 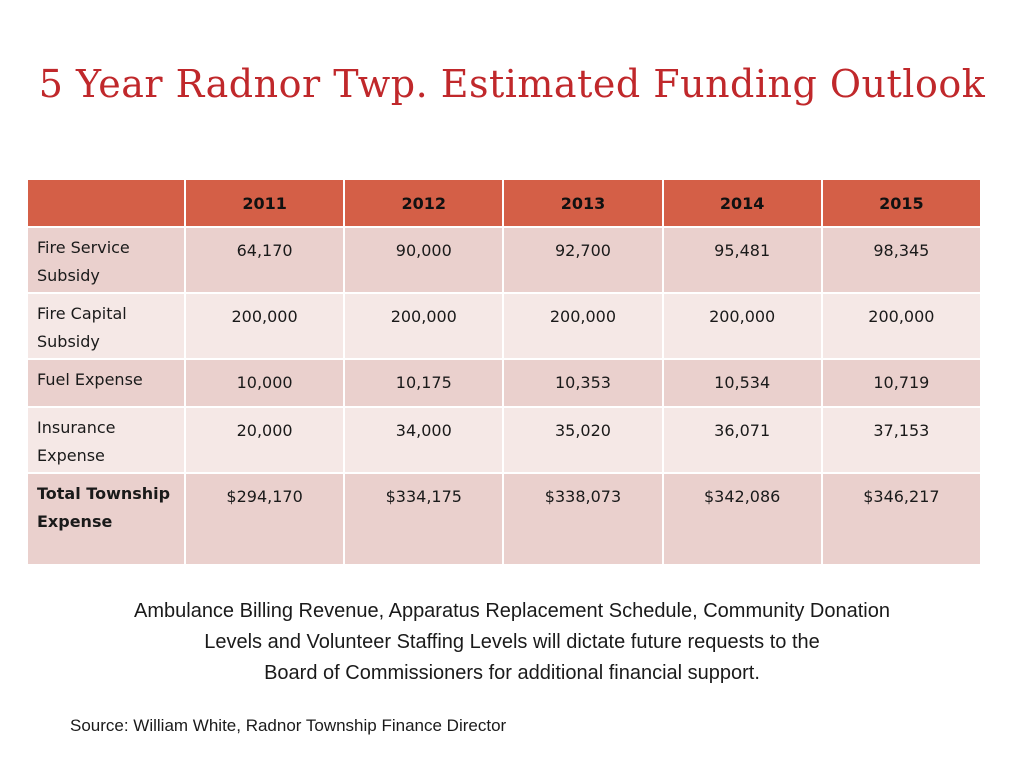 I want to click on header-year-2014: 2014, so click(x=742, y=203).